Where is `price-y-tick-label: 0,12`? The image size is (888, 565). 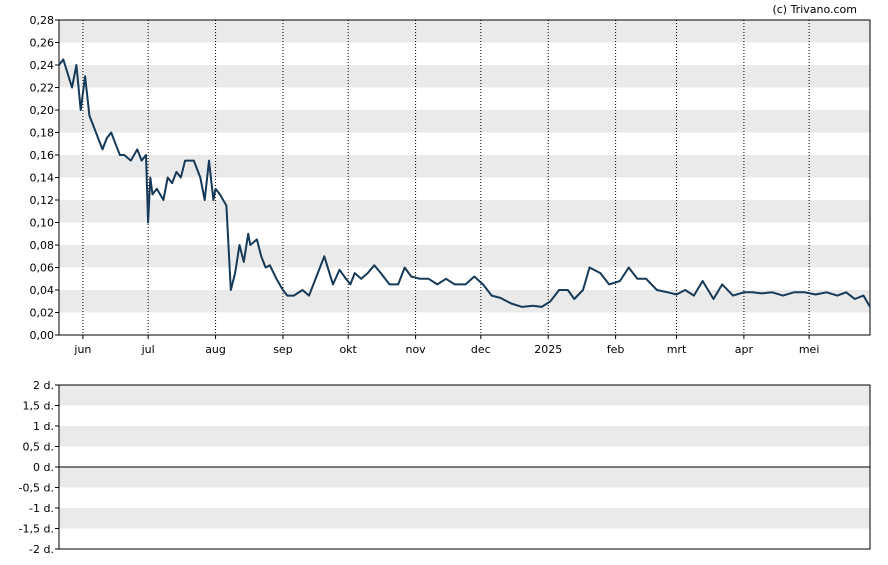
price-y-tick-label: 0,12 is located at coordinates (42, 200).